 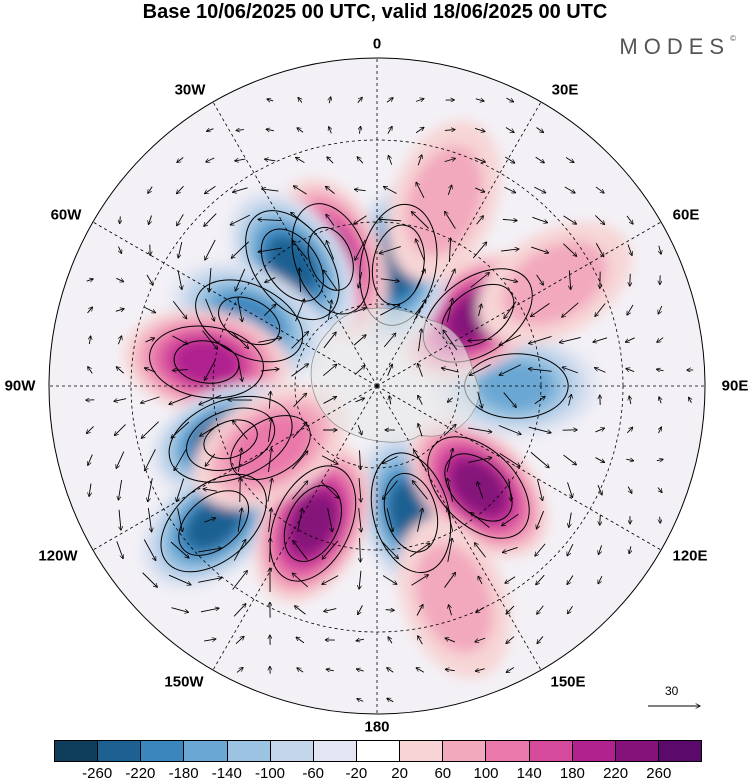 I want to click on lon-label-90e: 90E, so click(x=735, y=386).